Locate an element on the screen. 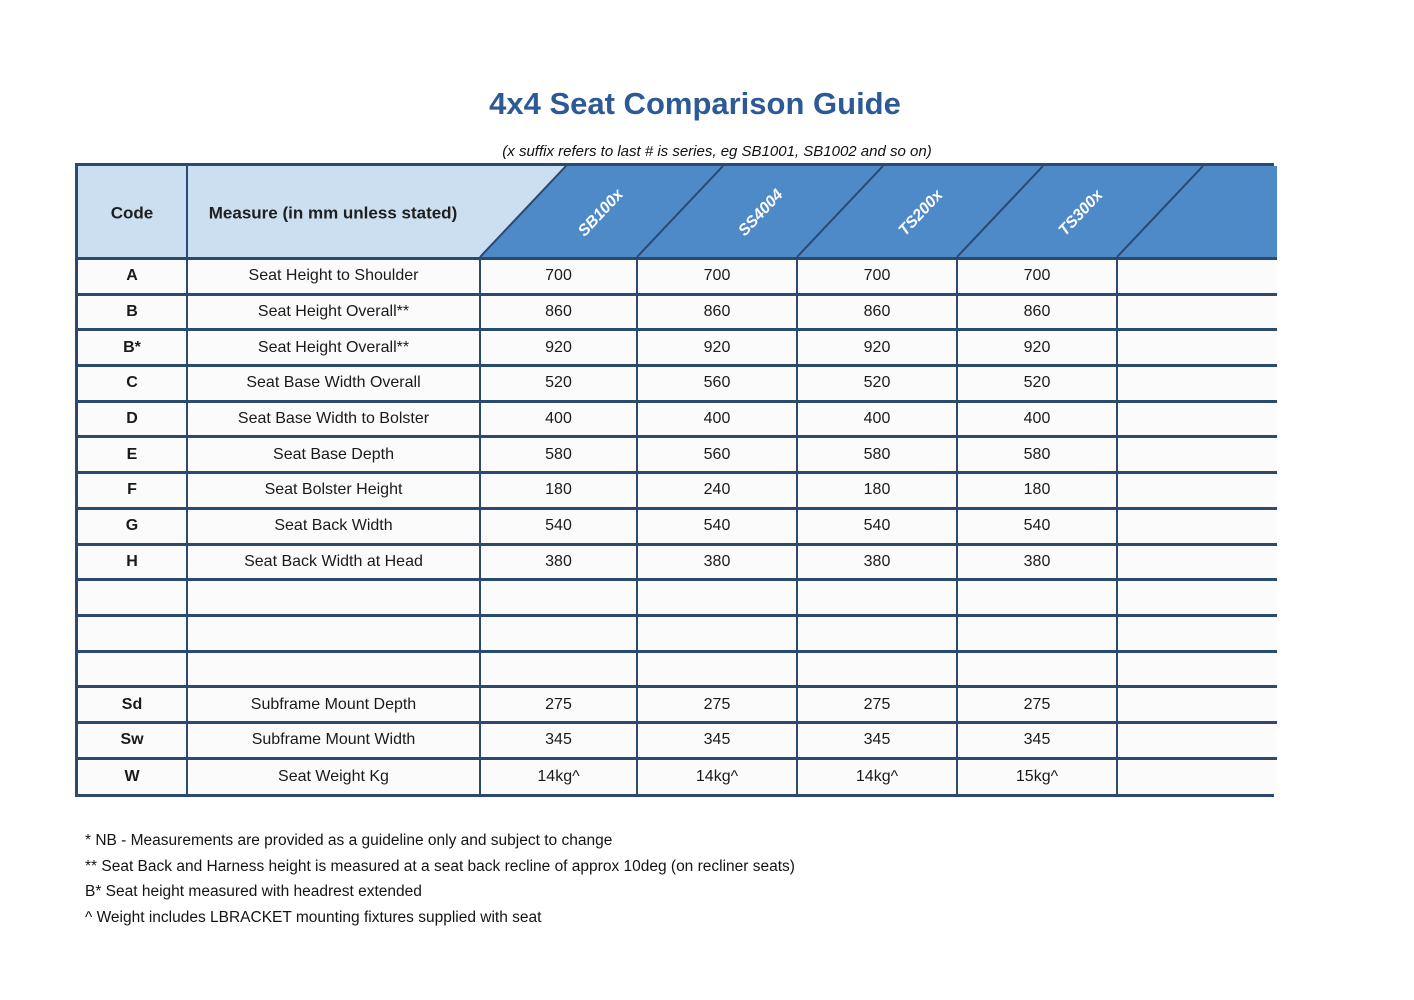 This screenshot has height=1000, width=1414. cell-code: Sd is located at coordinates (133, 704).